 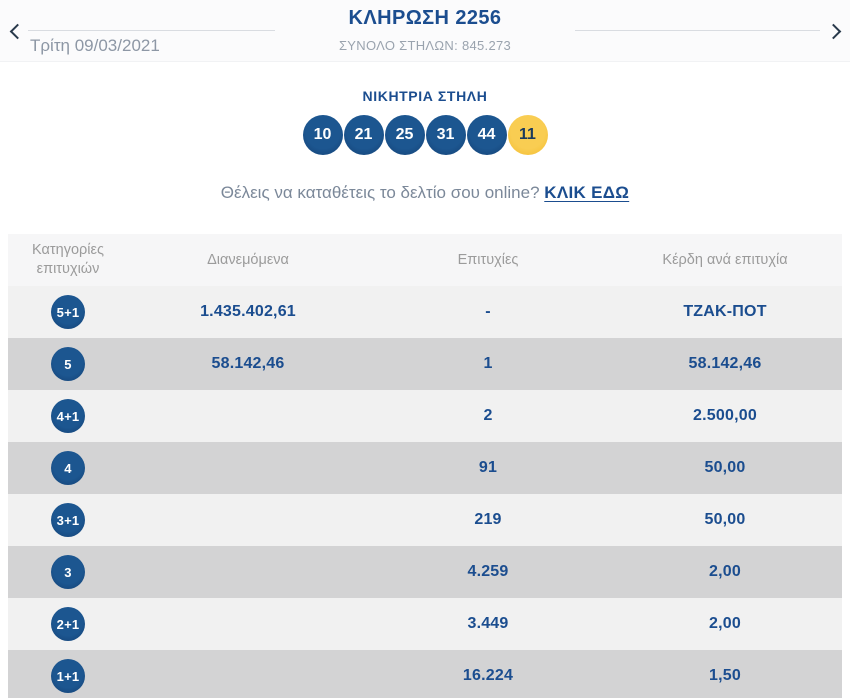 I want to click on draw-date-label: Τρίτη 09/03/2021, so click(x=95, y=45).